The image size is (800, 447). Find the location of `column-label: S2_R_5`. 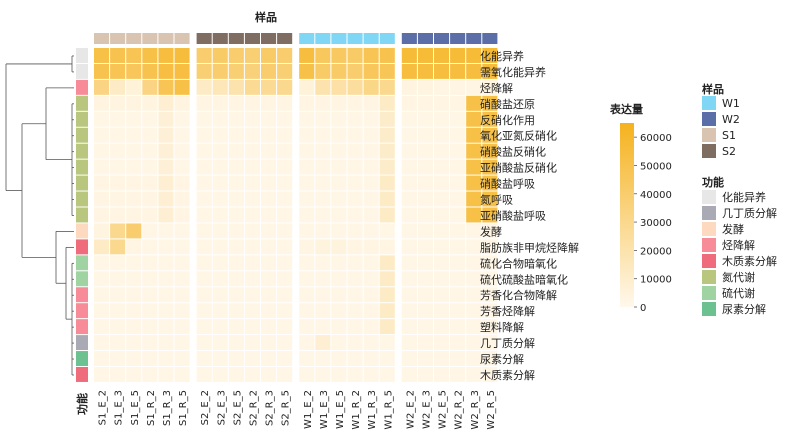

column-label: S2_R_5 is located at coordinates (286, 408).